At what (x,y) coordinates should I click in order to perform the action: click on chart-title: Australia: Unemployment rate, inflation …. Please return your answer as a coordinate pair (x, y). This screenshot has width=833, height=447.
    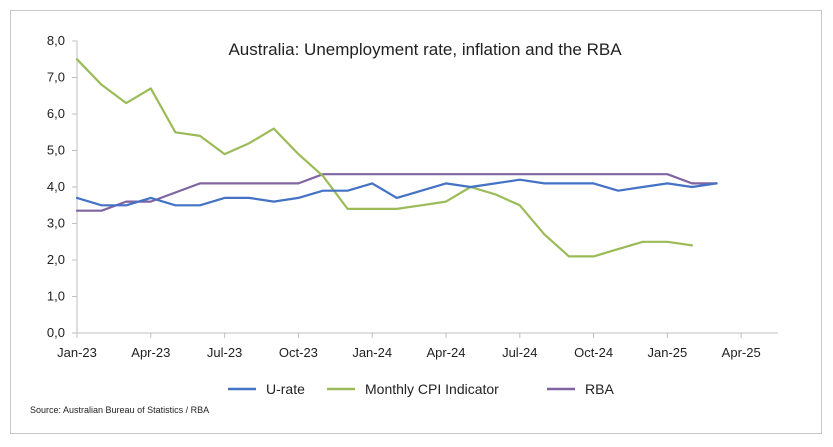
    Looking at the image, I should click on (425, 49).